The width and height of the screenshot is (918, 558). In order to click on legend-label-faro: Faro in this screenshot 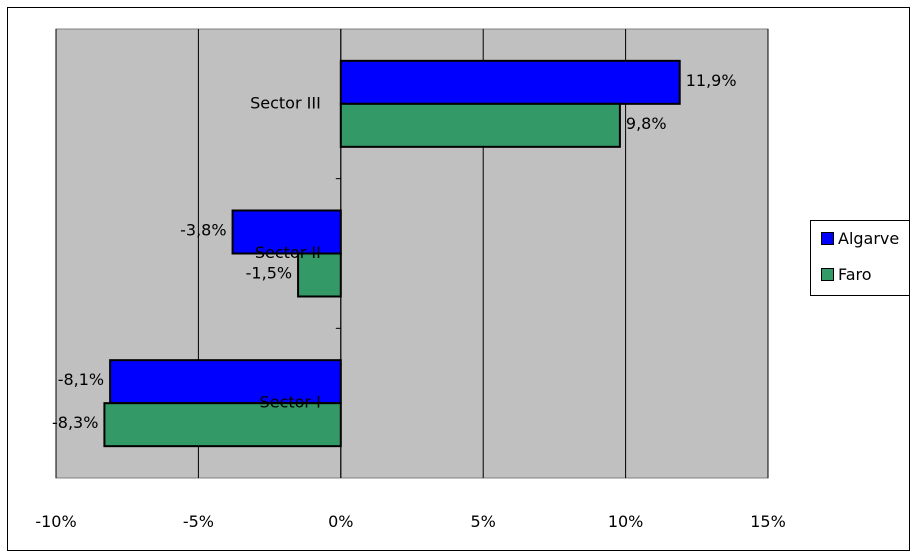, I will do `click(855, 274)`.